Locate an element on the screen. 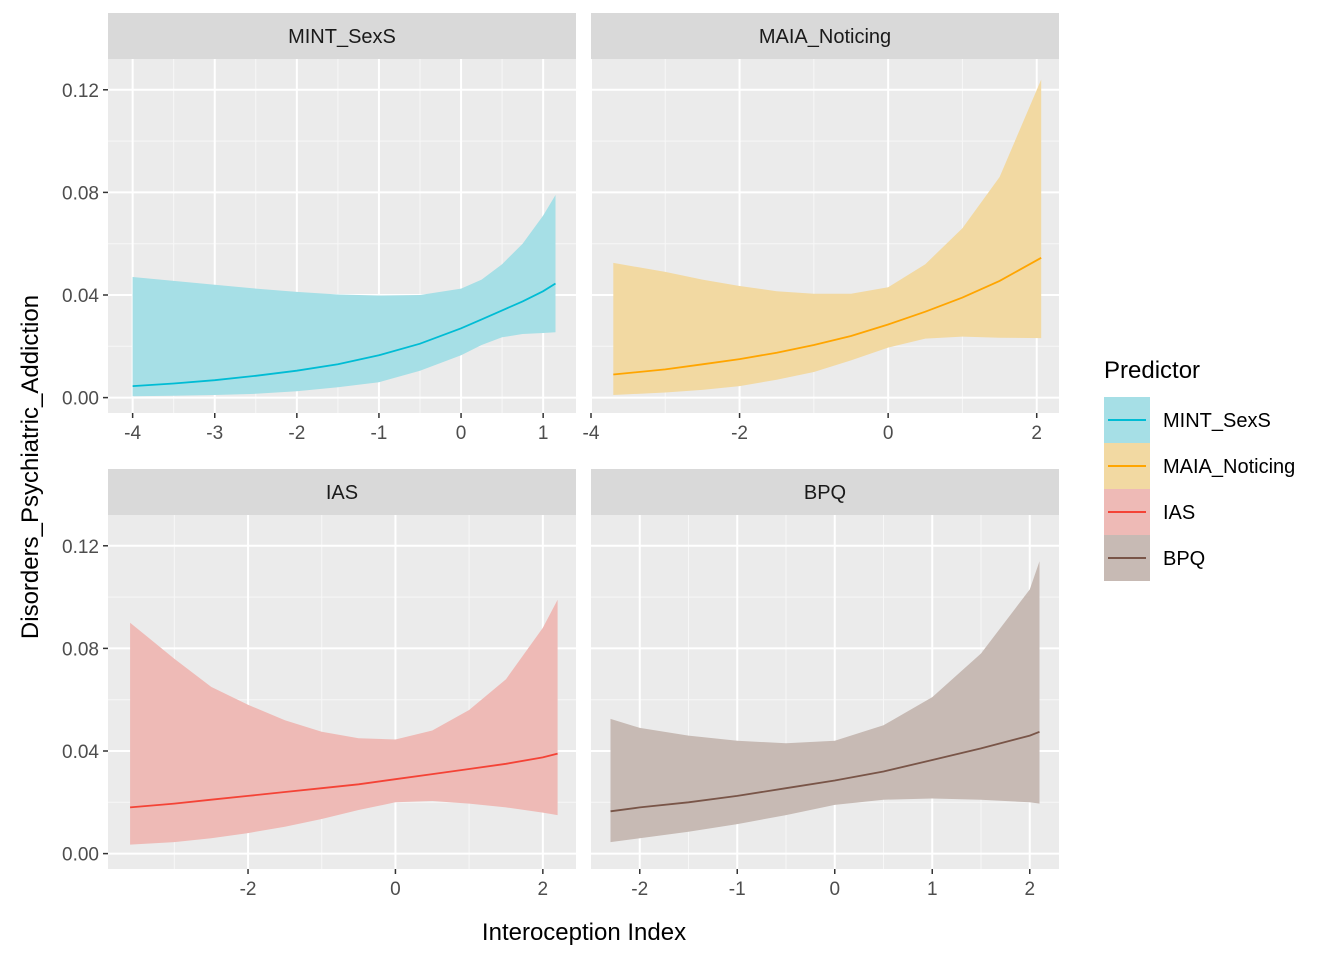 Image resolution: width=1344 pixels, height=960 pixels. panel-strip-label: IAS is located at coordinates (342, 493).